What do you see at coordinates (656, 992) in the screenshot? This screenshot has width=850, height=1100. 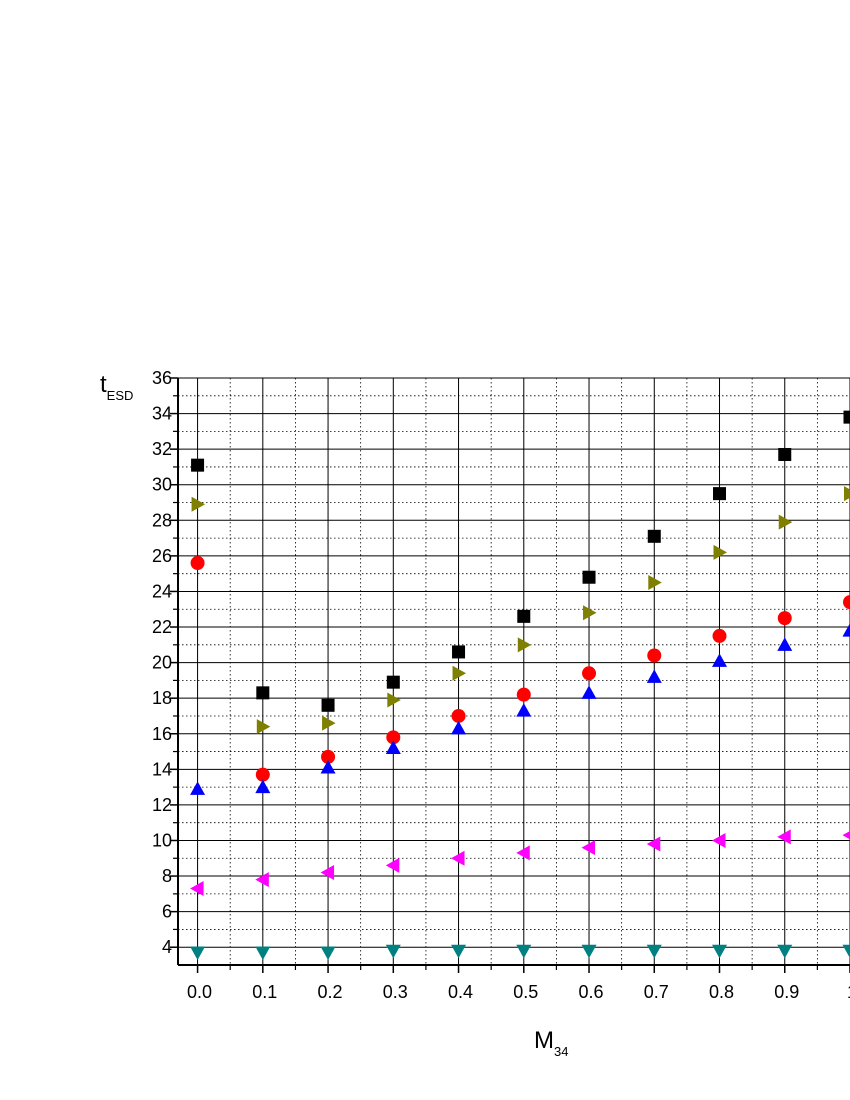 I see `x-tick-label: 0.7` at bounding box center [656, 992].